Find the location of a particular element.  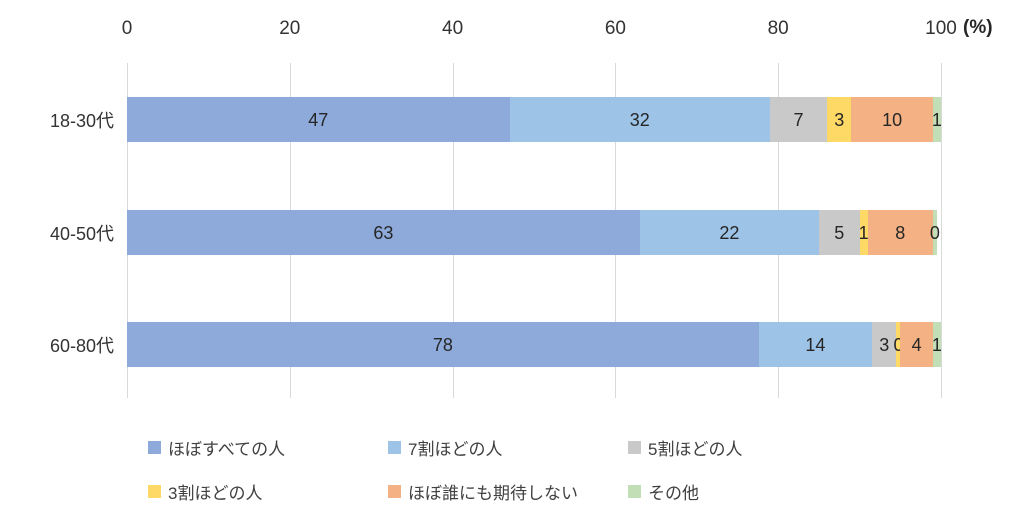

bar-segment: 4 is located at coordinates (916, 344).